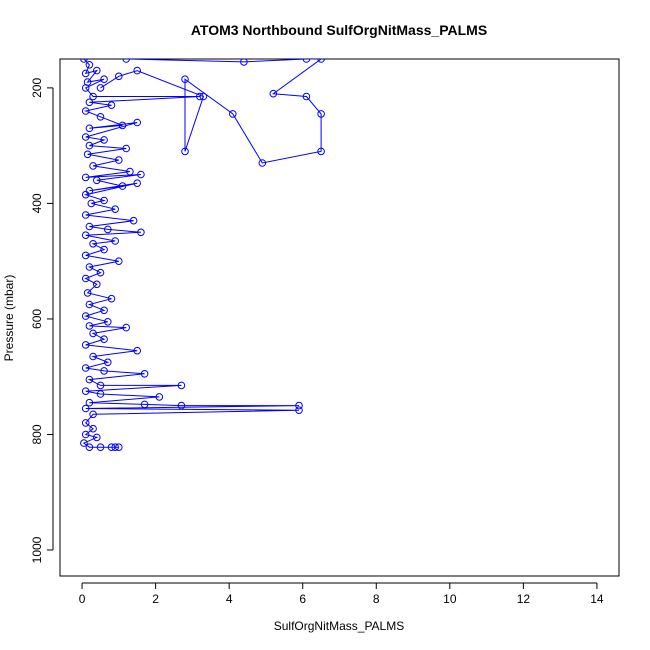 The height and width of the screenshot is (650, 650). Describe the element at coordinates (9, 318) in the screenshot. I see `y-axis-label: Pressure (mbar)` at that location.